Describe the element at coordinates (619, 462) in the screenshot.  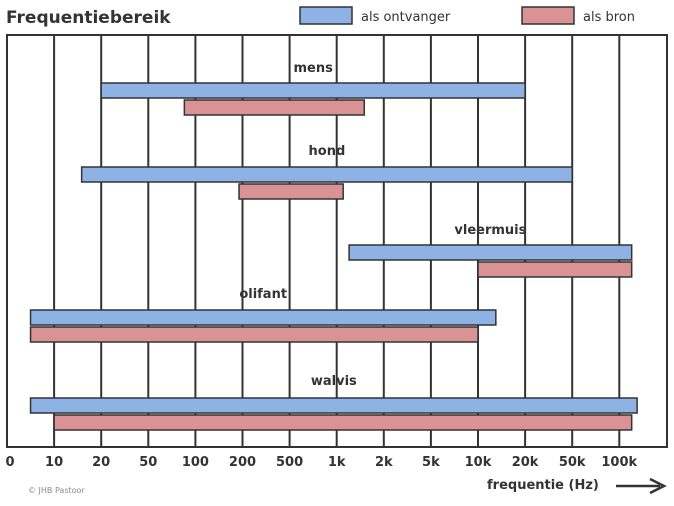
I see `x-tick-label: 100k` at that location.